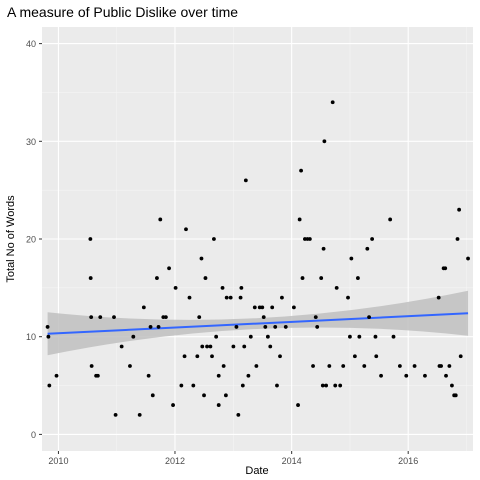 The image size is (480, 480). I want to click on y-tick-label: 40, so click(31, 44).